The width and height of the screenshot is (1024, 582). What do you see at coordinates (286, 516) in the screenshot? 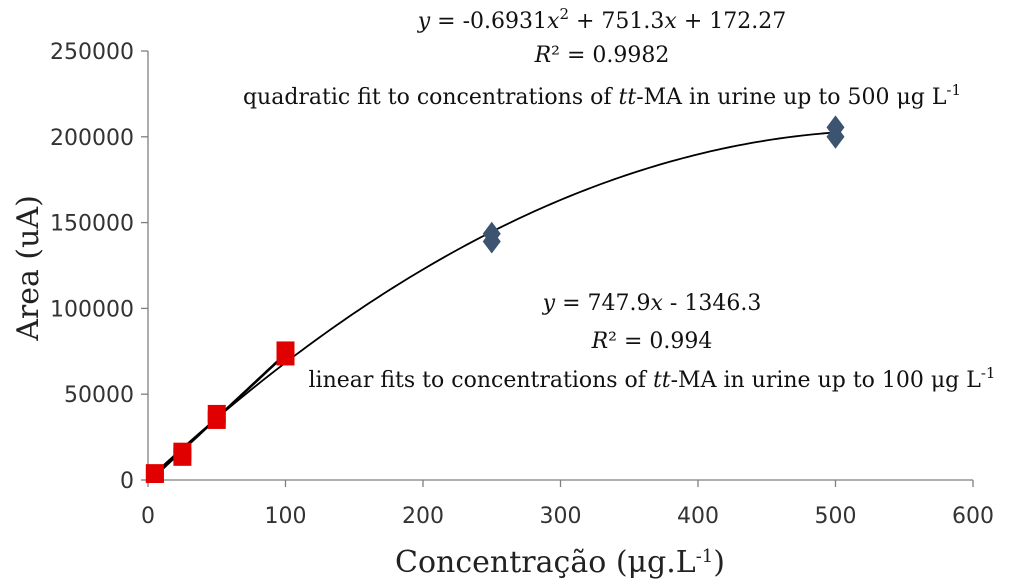
I see `x-tick-label: 100` at bounding box center [286, 516].